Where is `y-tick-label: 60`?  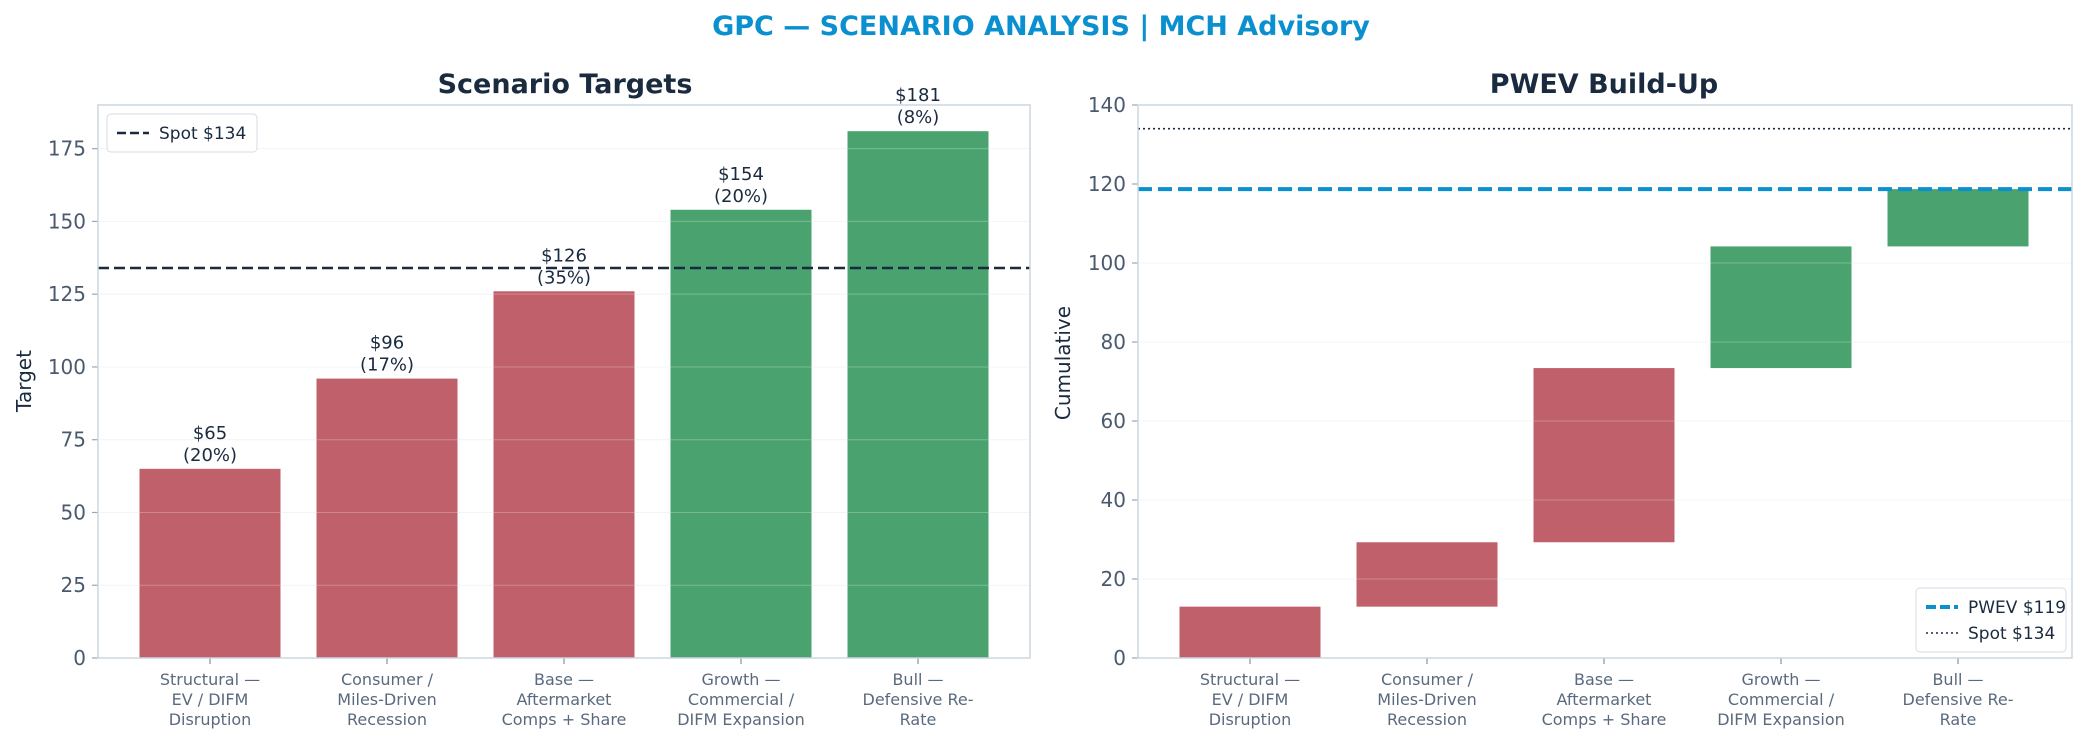
y-tick-label: 60 is located at coordinates (1113, 421).